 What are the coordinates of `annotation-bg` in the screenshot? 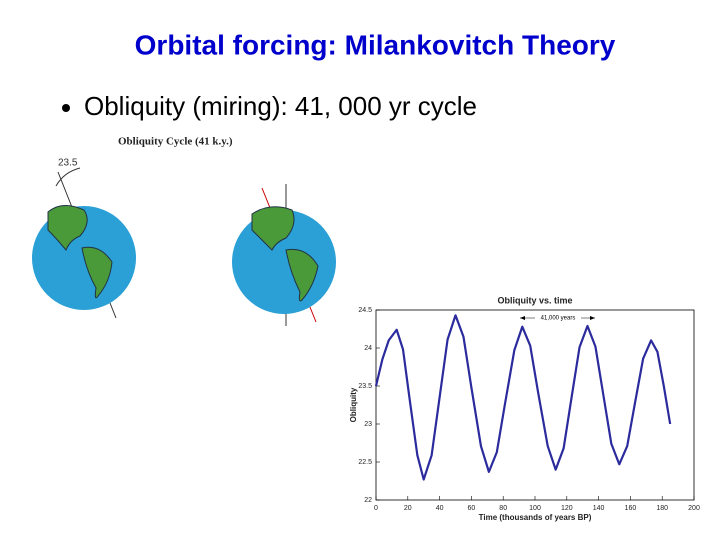 It's located at (558, 318).